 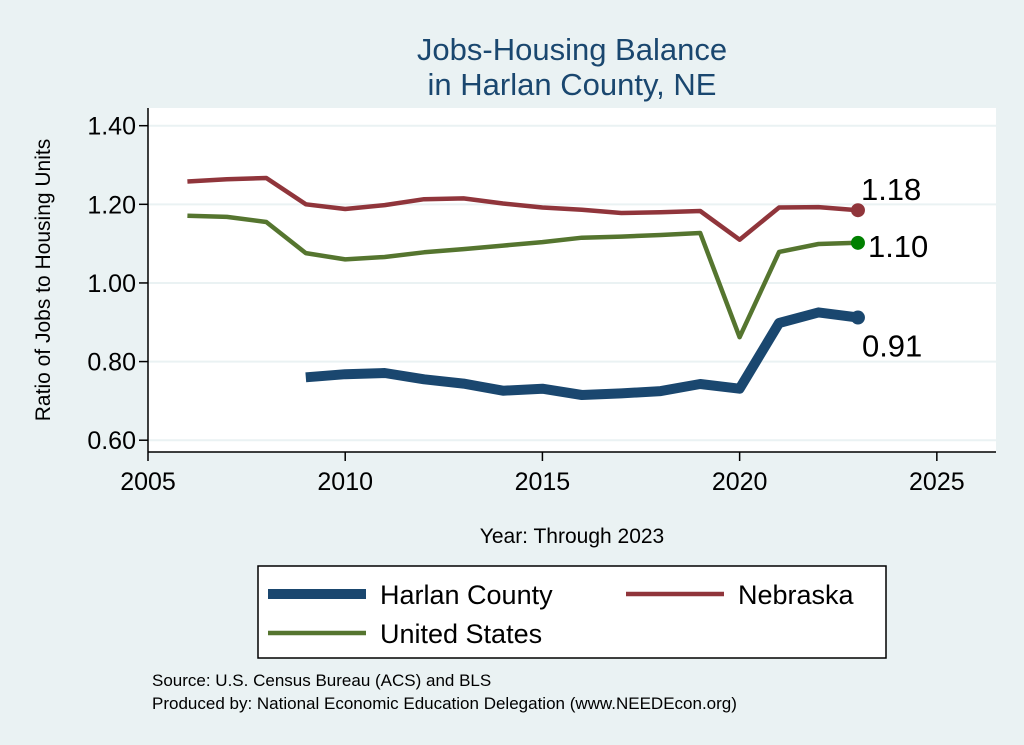 I want to click on y-tick-label-2: 1.00, so click(x=111, y=284).